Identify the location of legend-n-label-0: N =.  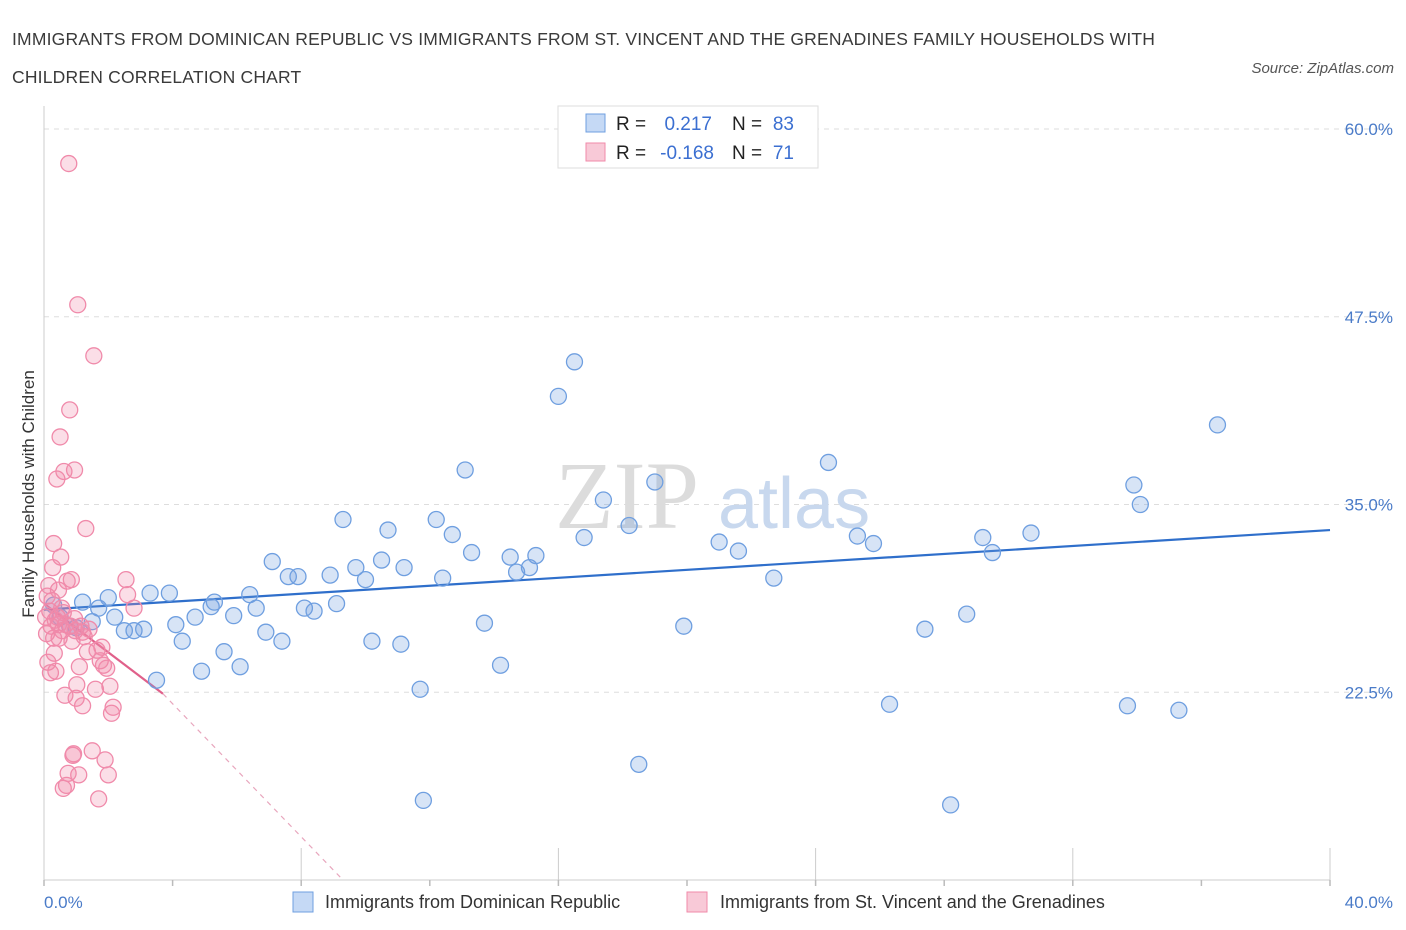
(747, 124).